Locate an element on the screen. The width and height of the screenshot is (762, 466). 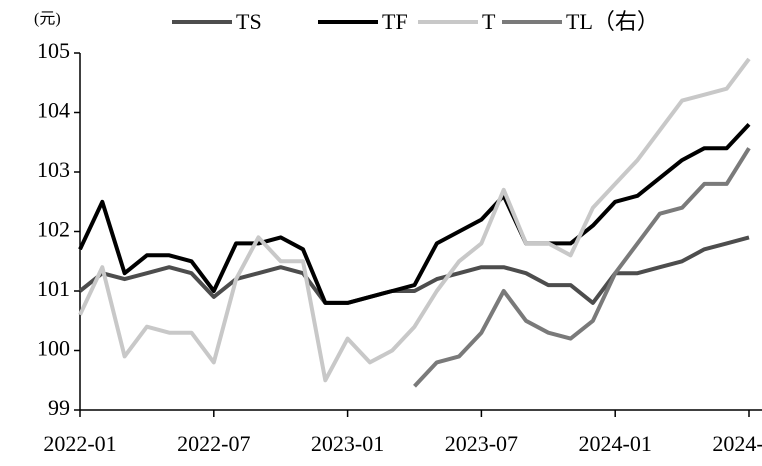
y-tick-label: 99 is located at coordinates (59, 407).